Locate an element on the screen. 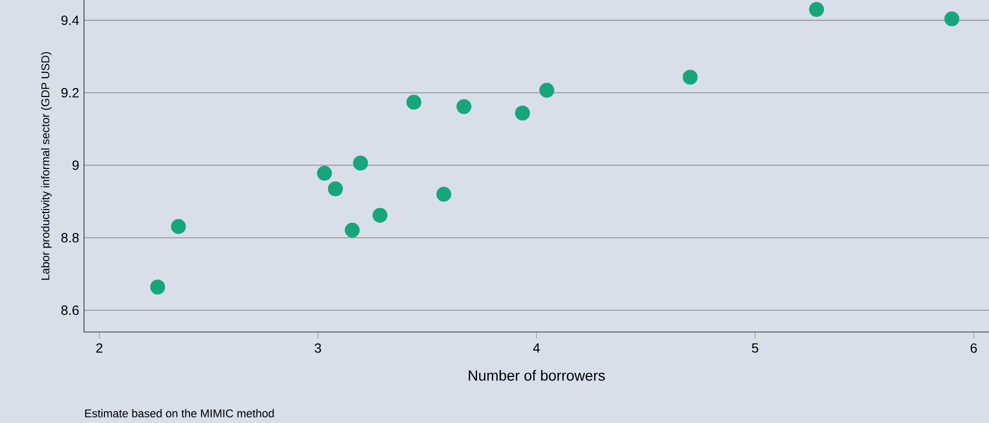 This screenshot has height=423, width=989. y-tick-label: 9.4 is located at coordinates (70, 20).